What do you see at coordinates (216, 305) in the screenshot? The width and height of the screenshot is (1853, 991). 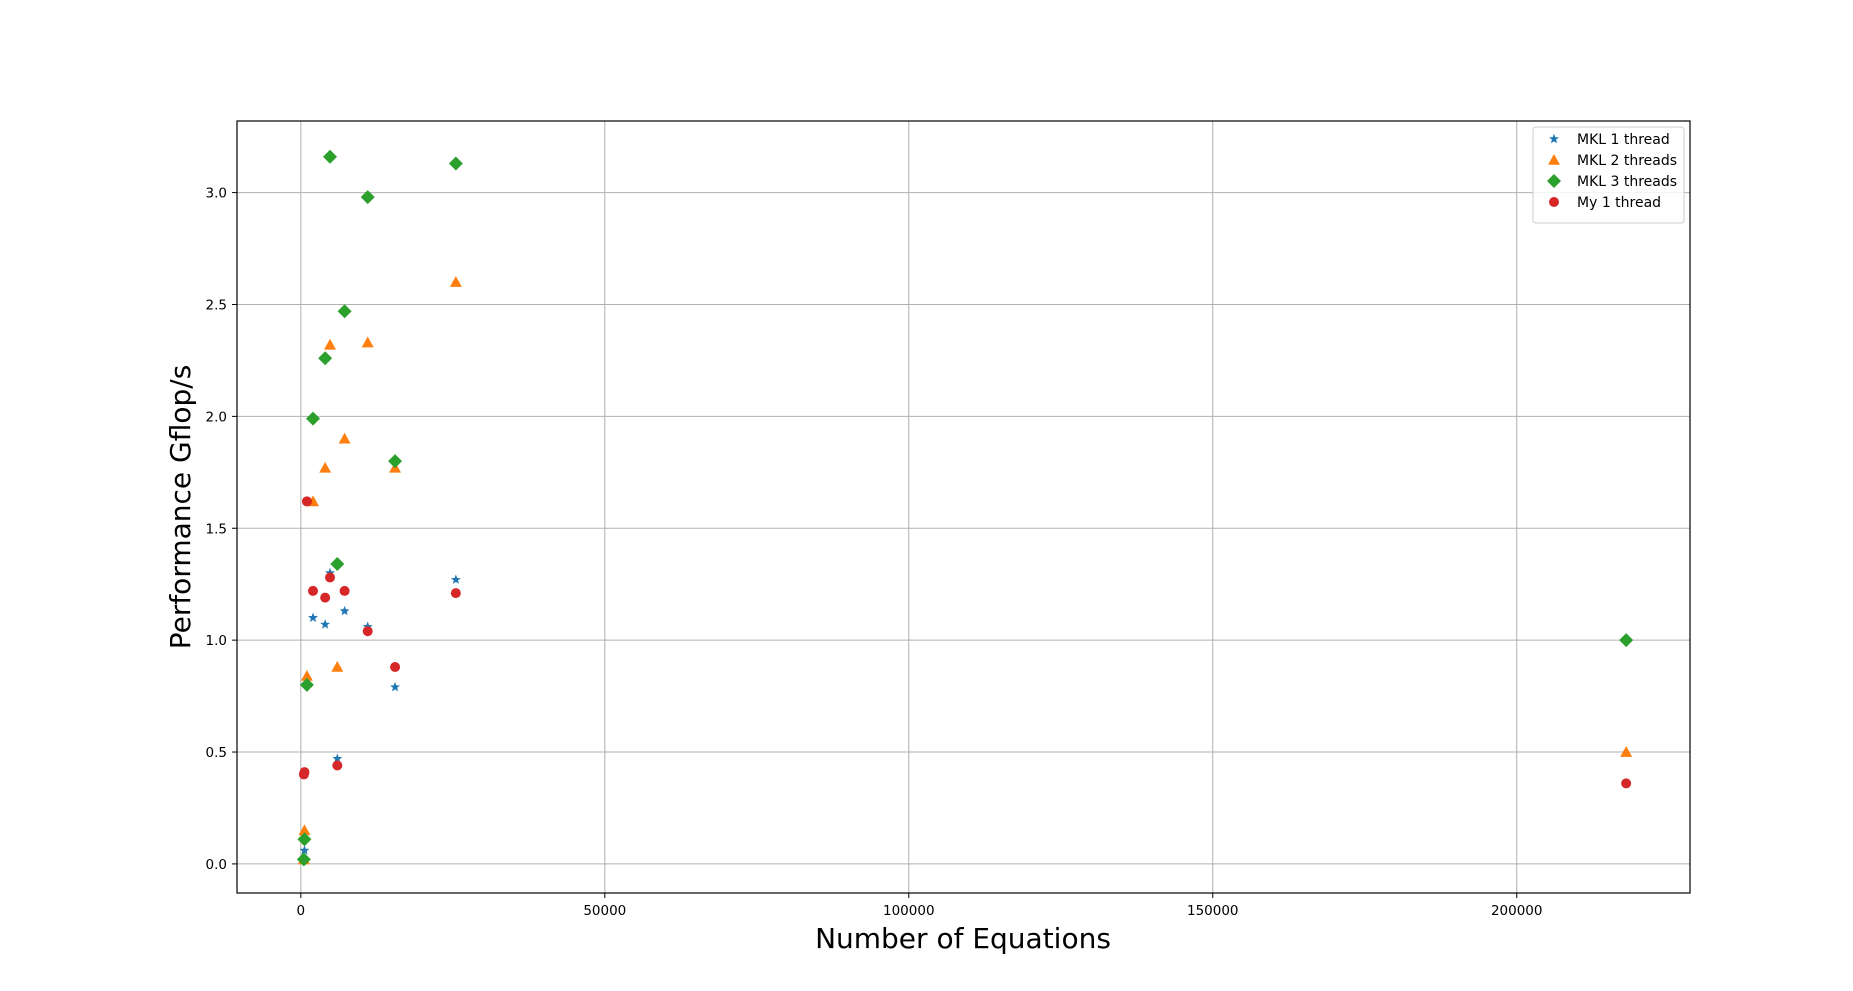 I see `y-tick-label: 2.5` at bounding box center [216, 305].